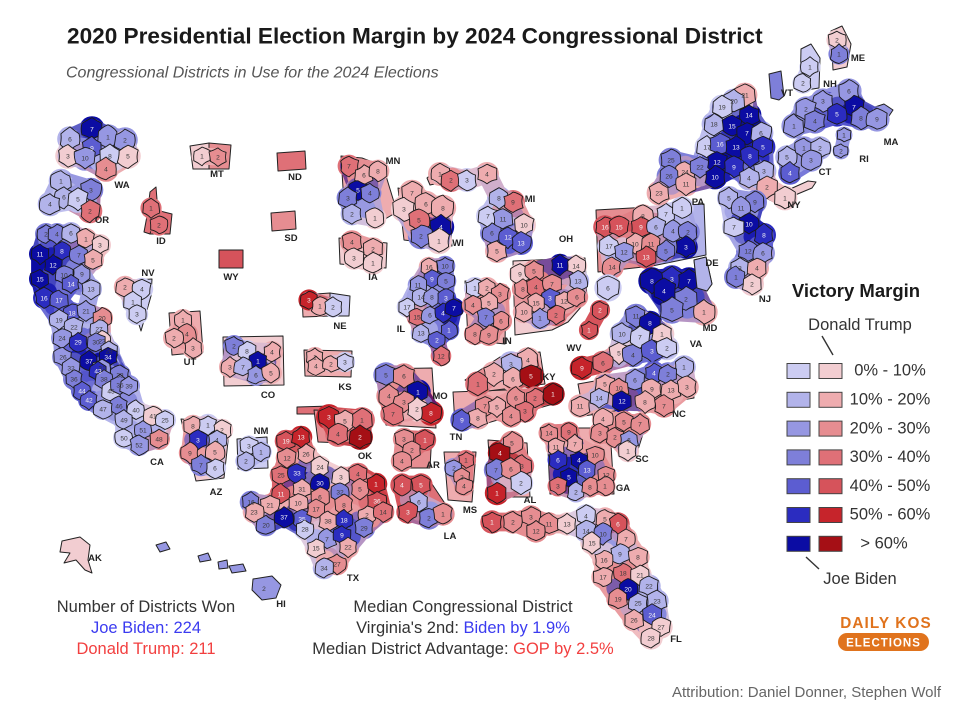  I want to click on svg-text: 30, so click(96, 342).